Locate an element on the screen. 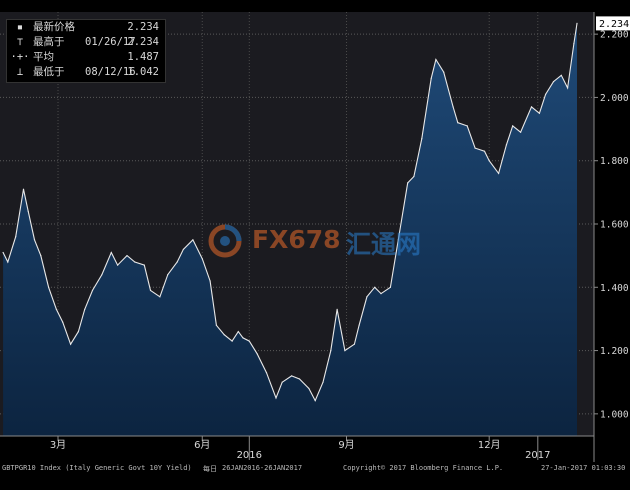 Image resolution: width=630 pixels, height=490 pixels. last-value-badge-bg is located at coordinates (613, 23).